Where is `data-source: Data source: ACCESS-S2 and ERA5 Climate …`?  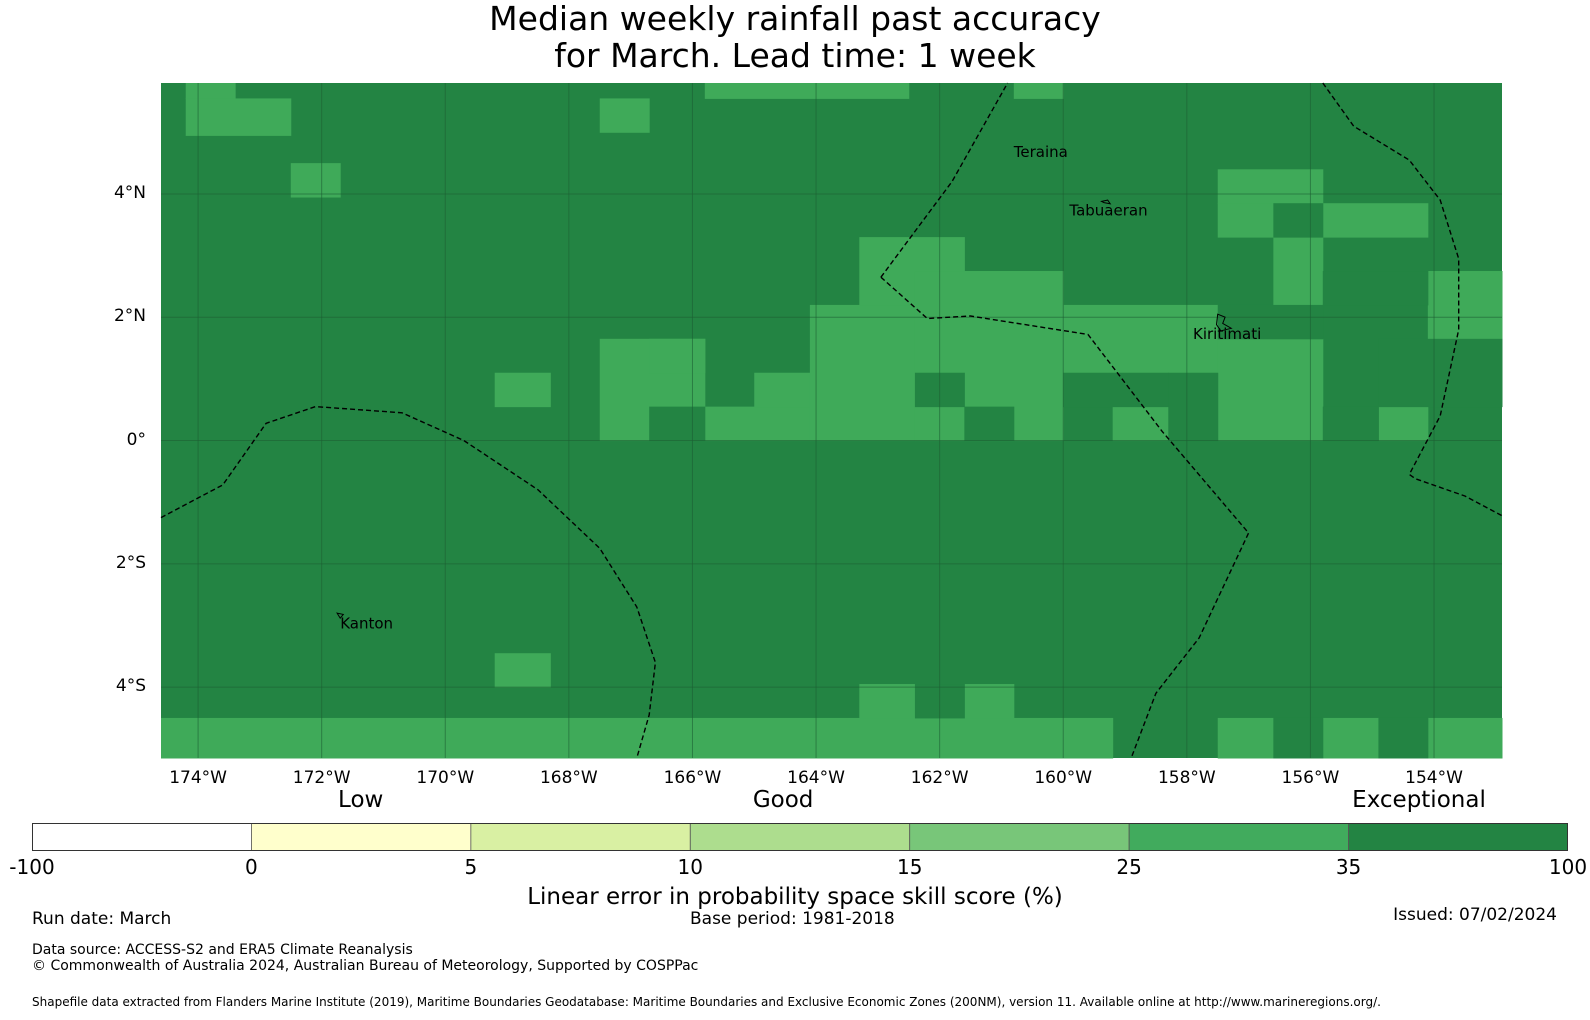
data-source: Data source: ACCESS-S2 and ERA5 Climate … is located at coordinates (222, 950).